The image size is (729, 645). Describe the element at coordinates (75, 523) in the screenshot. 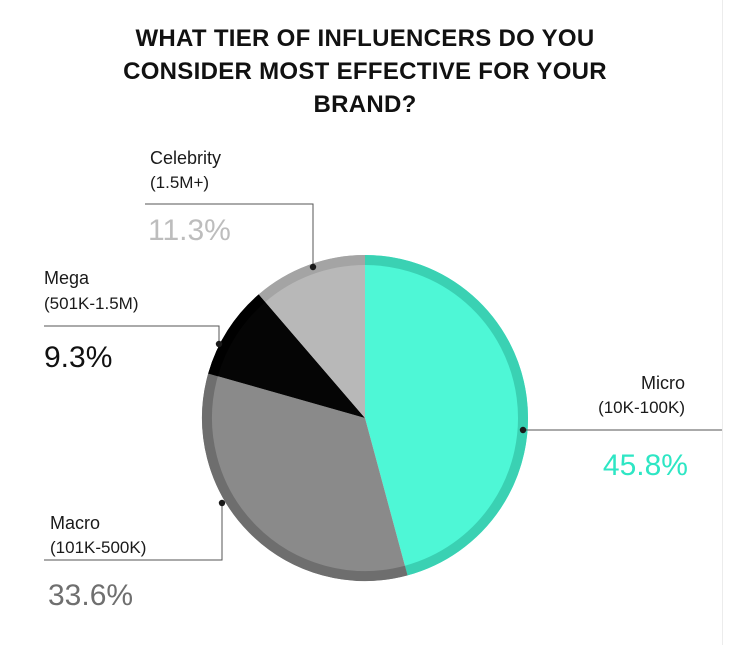

I see `slice-name-macro: Macro` at that location.